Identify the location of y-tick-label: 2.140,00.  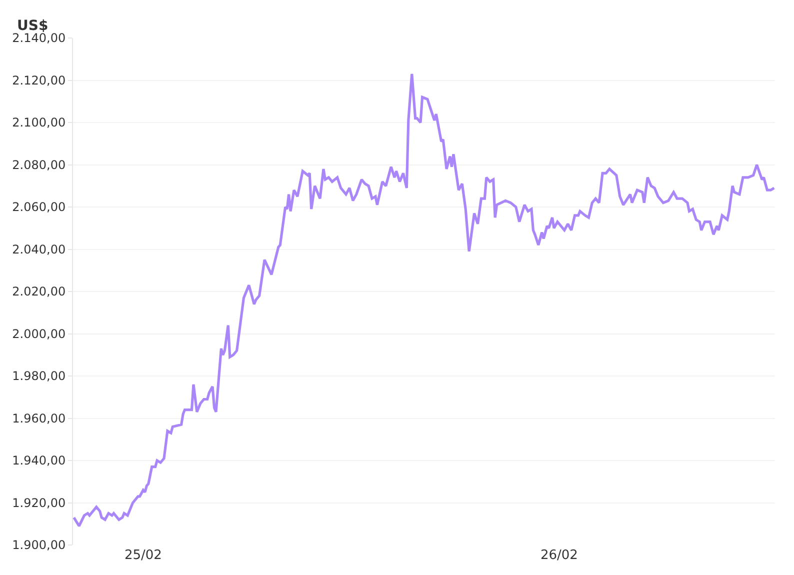
(39, 38).